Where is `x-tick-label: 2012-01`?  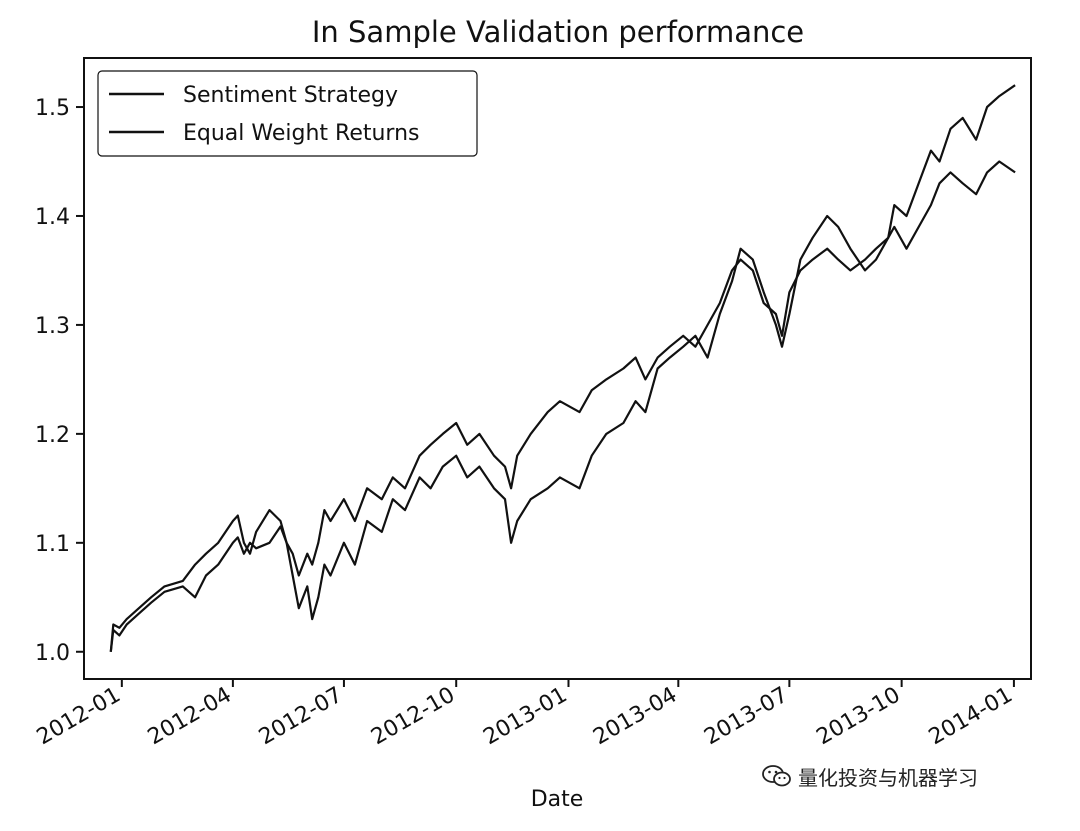
x-tick-label: 2012-01 is located at coordinates (79, 717).